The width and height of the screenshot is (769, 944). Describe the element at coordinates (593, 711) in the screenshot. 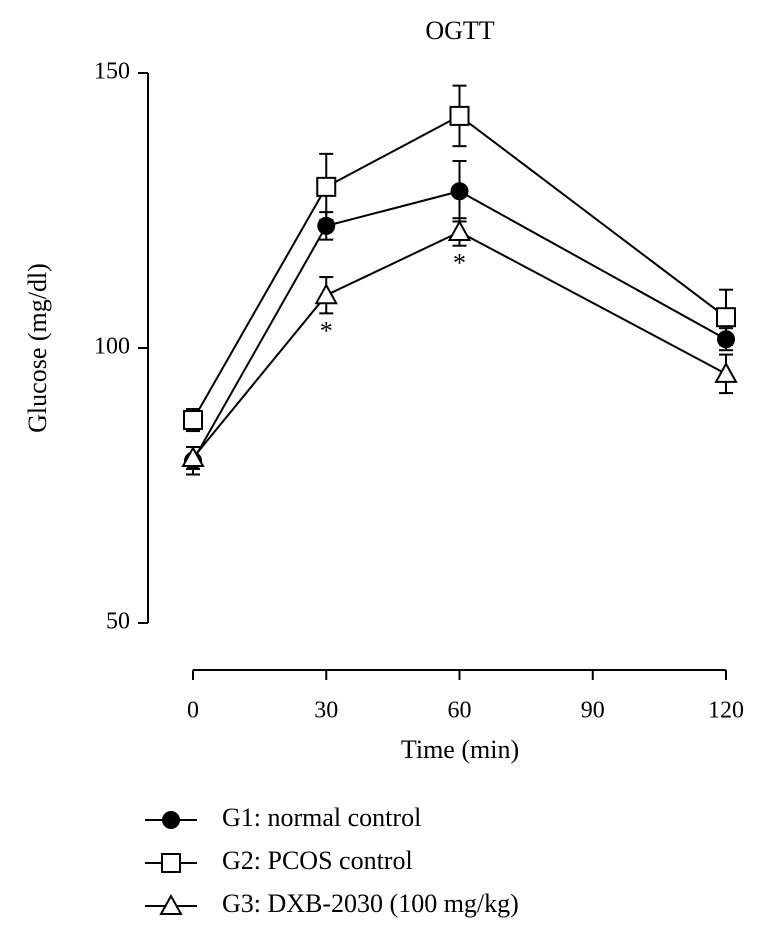

I see `x-tick-label: 90` at that location.